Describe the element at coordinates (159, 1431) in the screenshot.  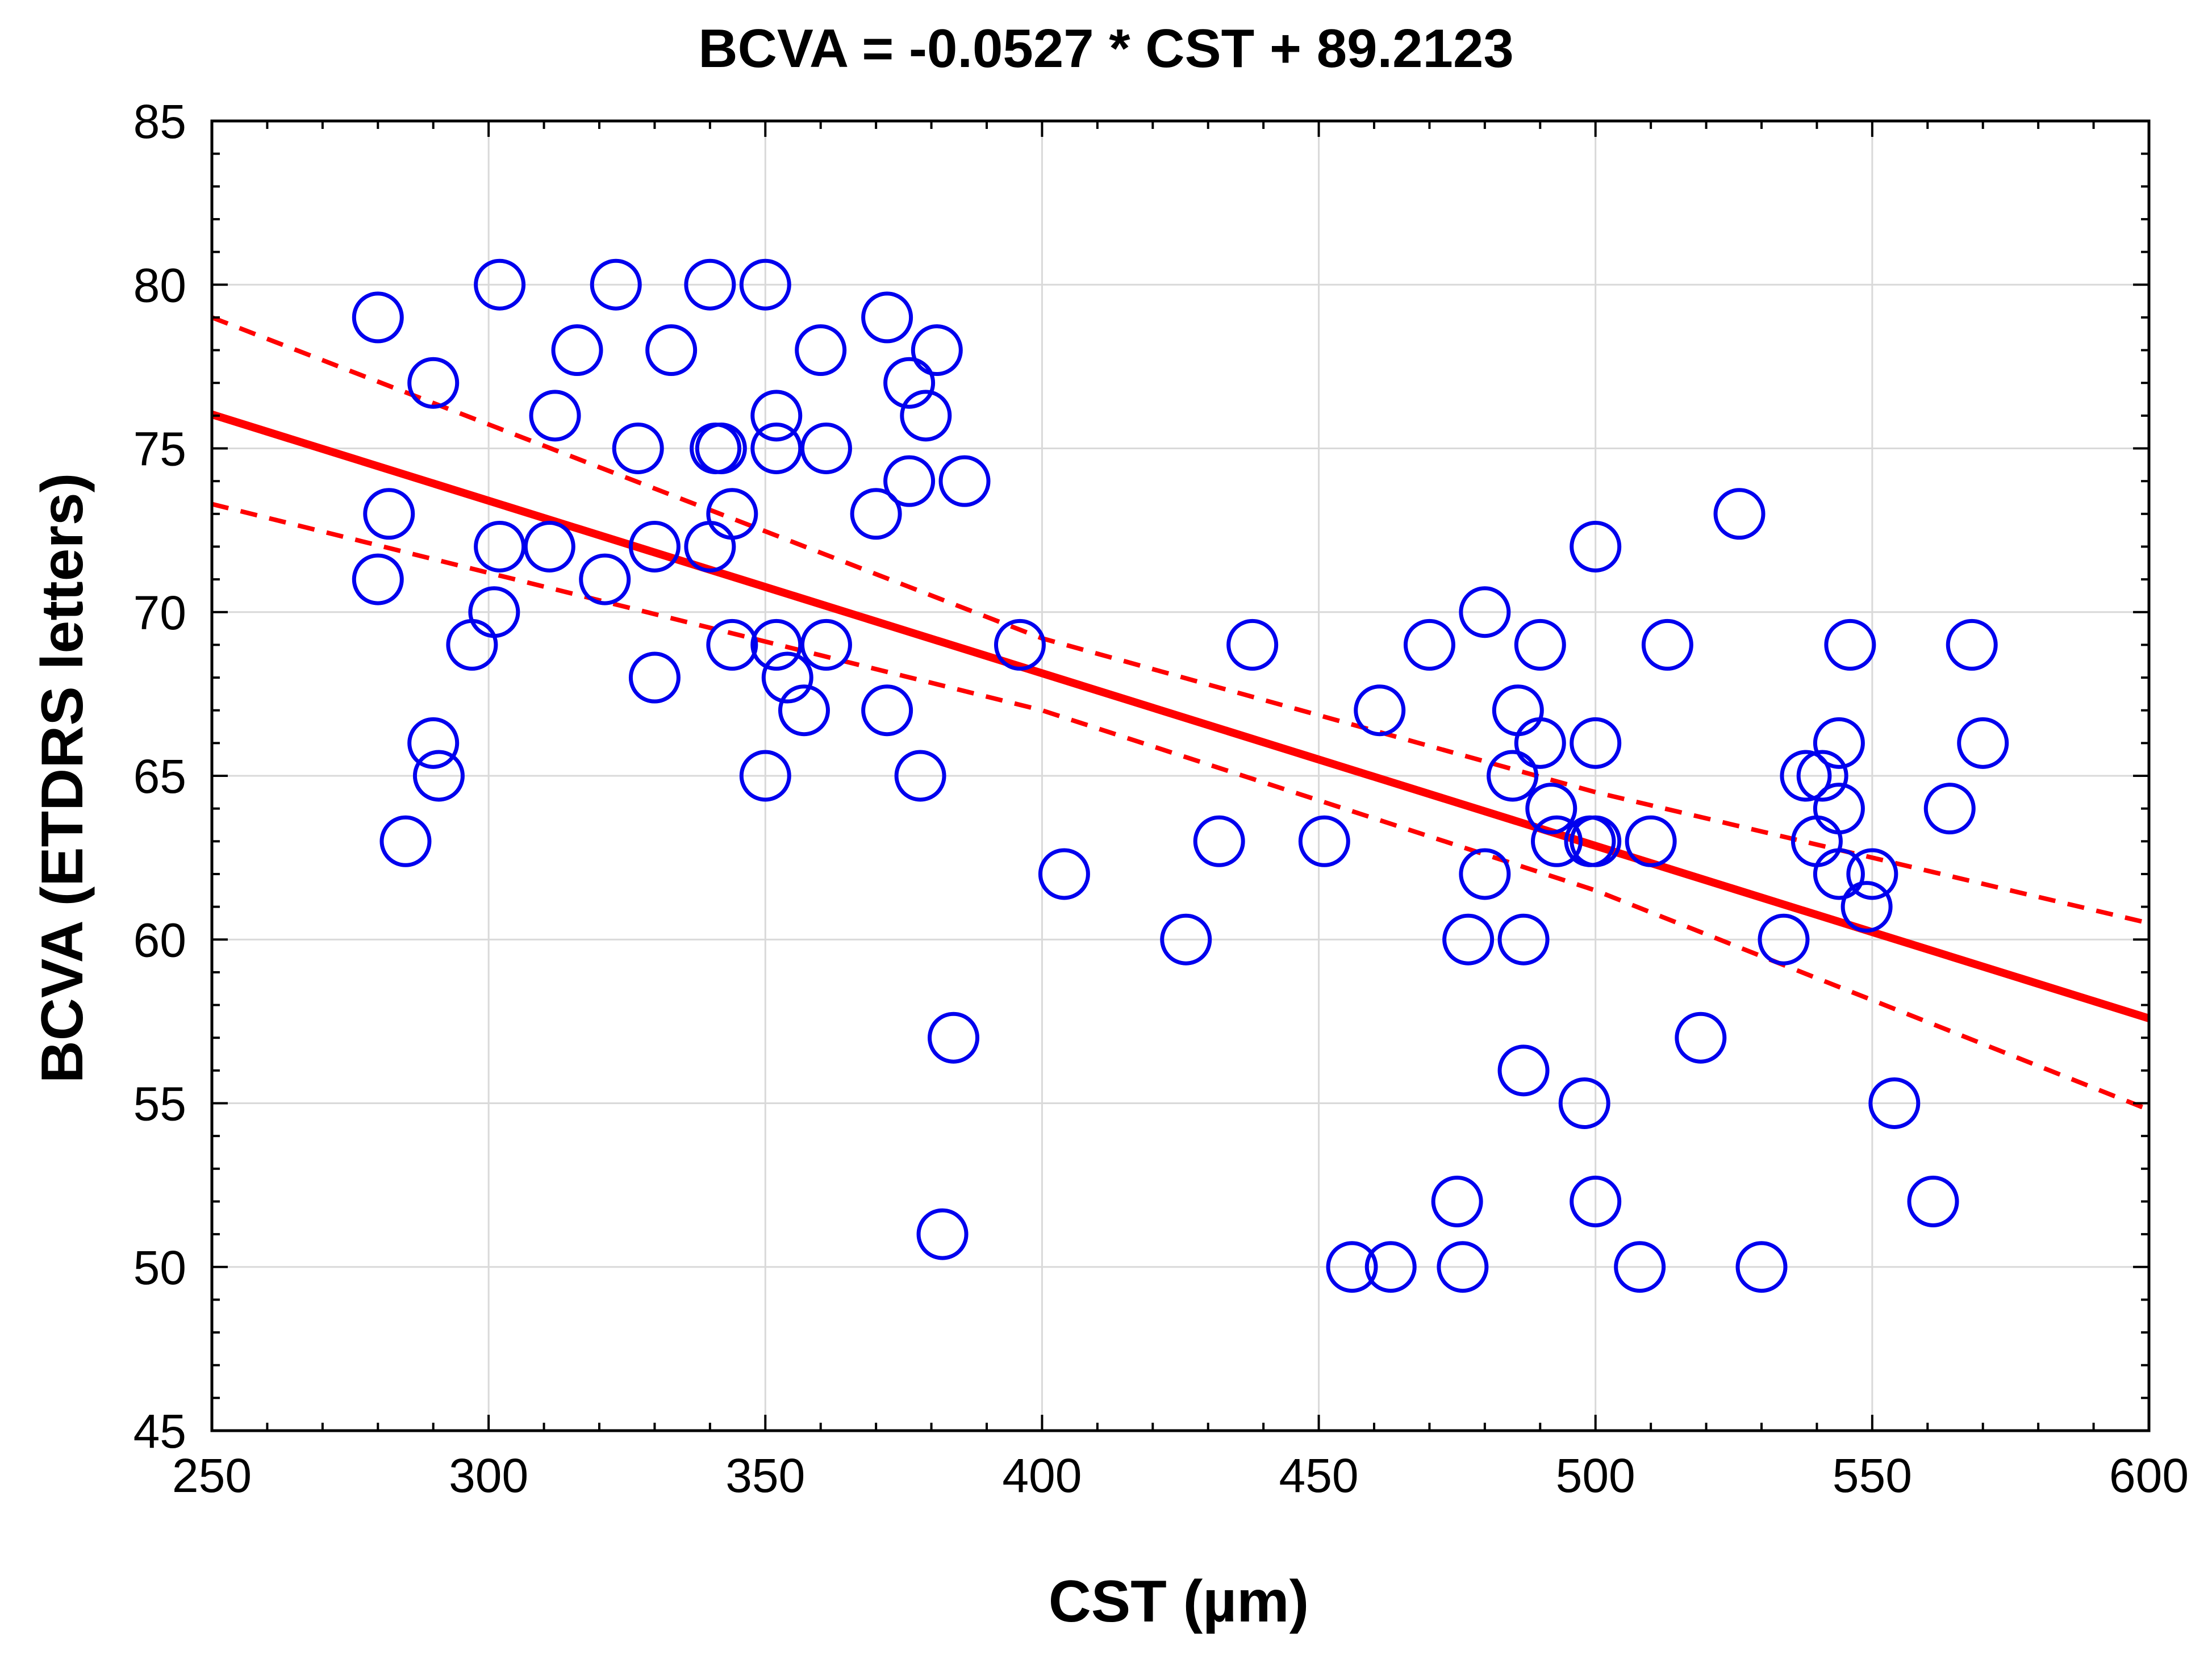
I see `y-tick-label: 45` at that location.